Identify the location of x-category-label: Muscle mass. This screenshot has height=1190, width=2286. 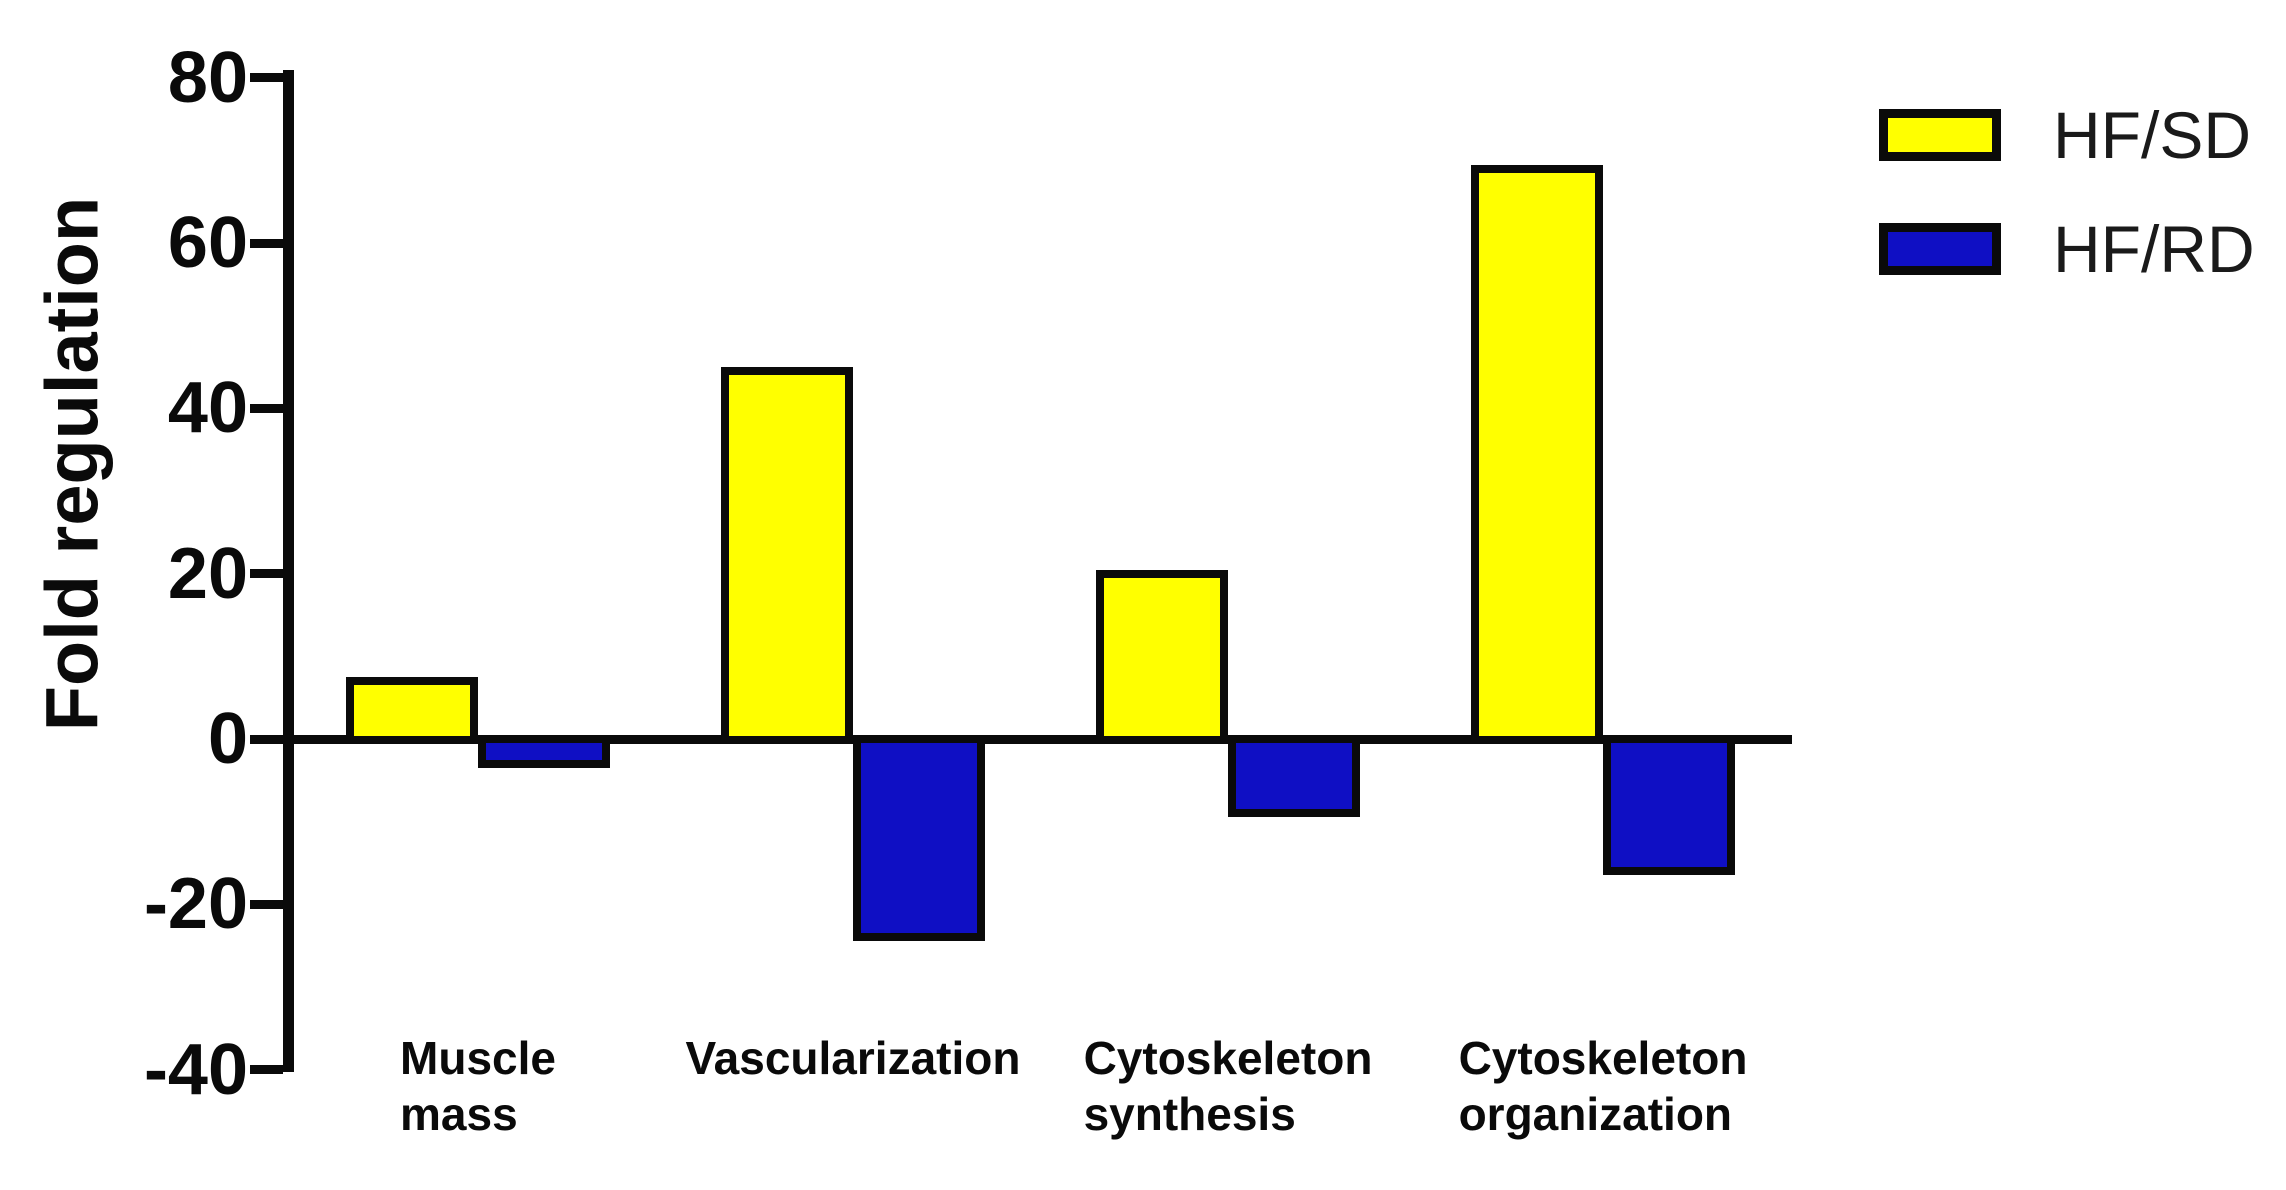
(478, 1086).